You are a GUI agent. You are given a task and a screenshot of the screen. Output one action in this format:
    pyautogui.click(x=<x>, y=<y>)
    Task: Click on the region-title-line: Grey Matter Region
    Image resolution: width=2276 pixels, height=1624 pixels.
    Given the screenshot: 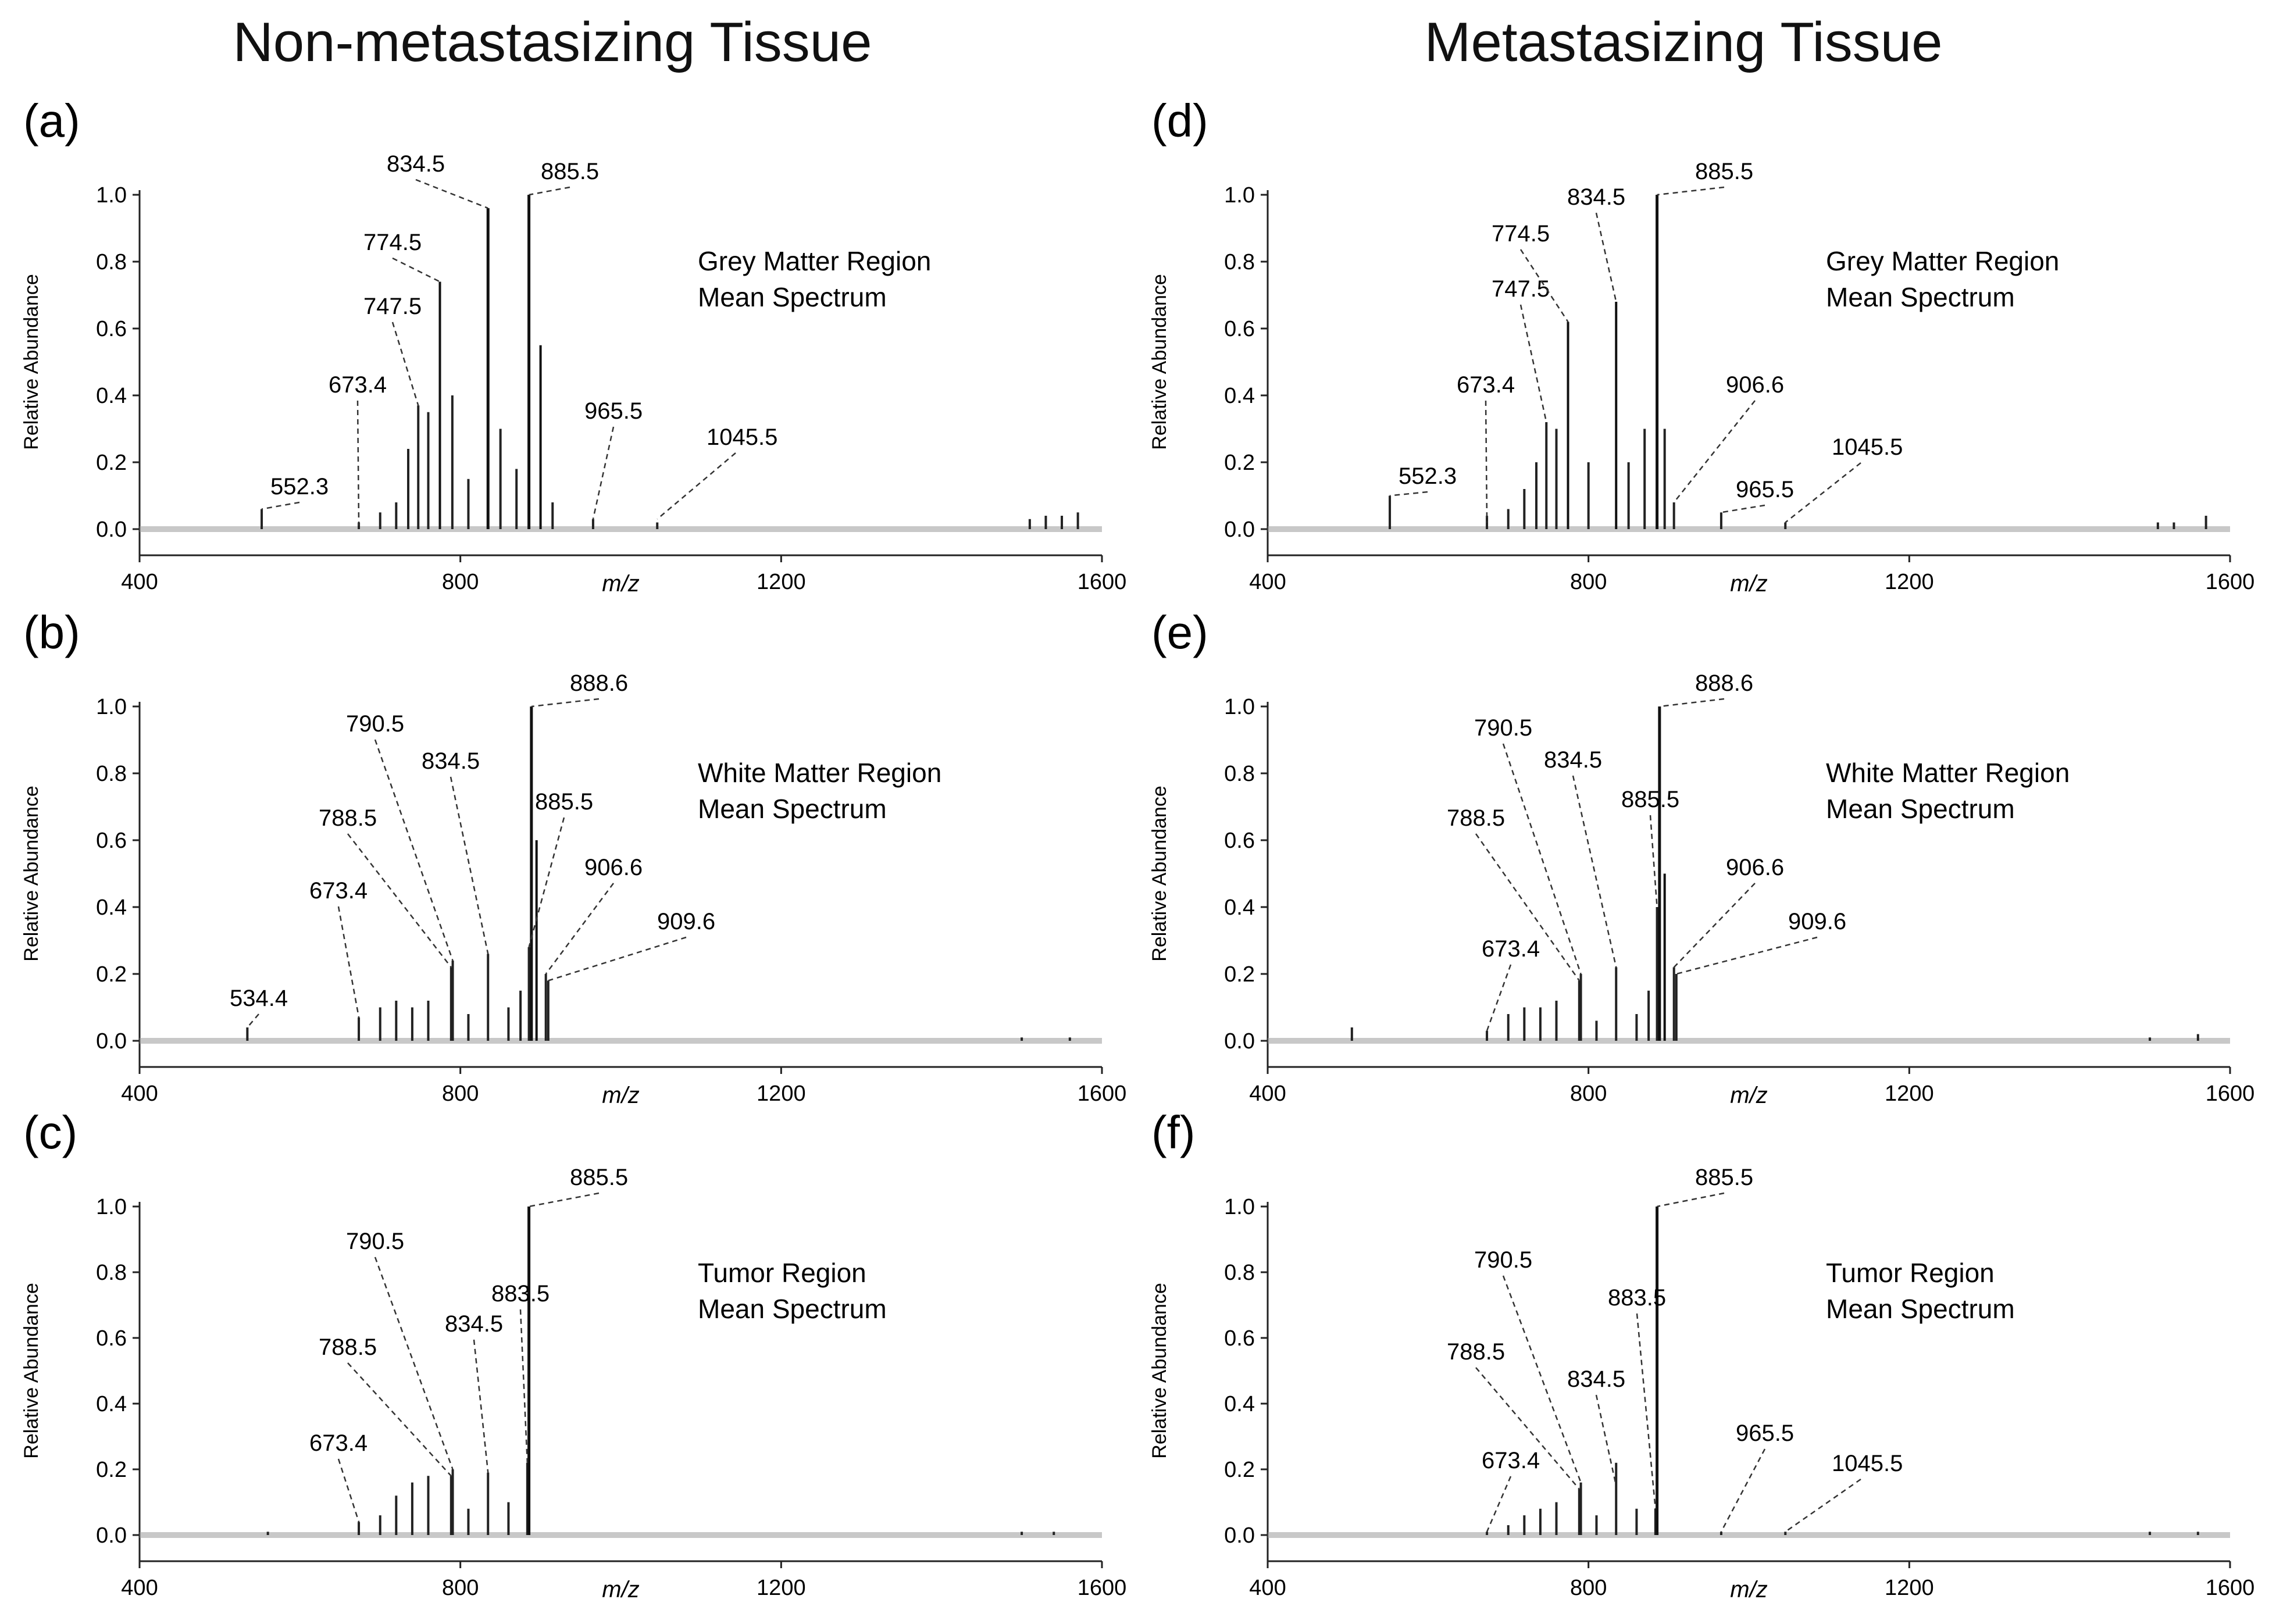 What is the action you would take?
    pyautogui.click(x=815, y=261)
    